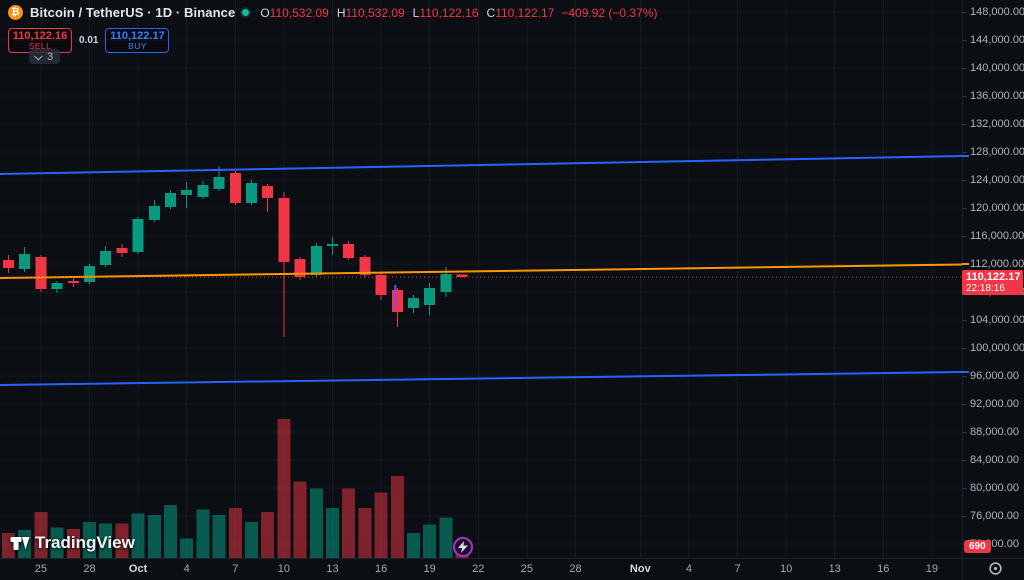 This screenshot has width=1024, height=580. What do you see at coordinates (481, 379) in the screenshot?
I see `lower-channel-line` at bounding box center [481, 379].